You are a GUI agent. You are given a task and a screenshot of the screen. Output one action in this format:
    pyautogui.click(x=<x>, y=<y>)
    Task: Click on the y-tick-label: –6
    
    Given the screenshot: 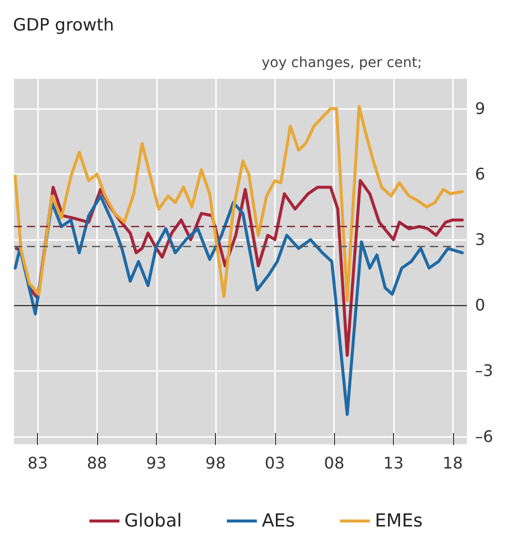 What is the action you would take?
    pyautogui.click(x=484, y=436)
    